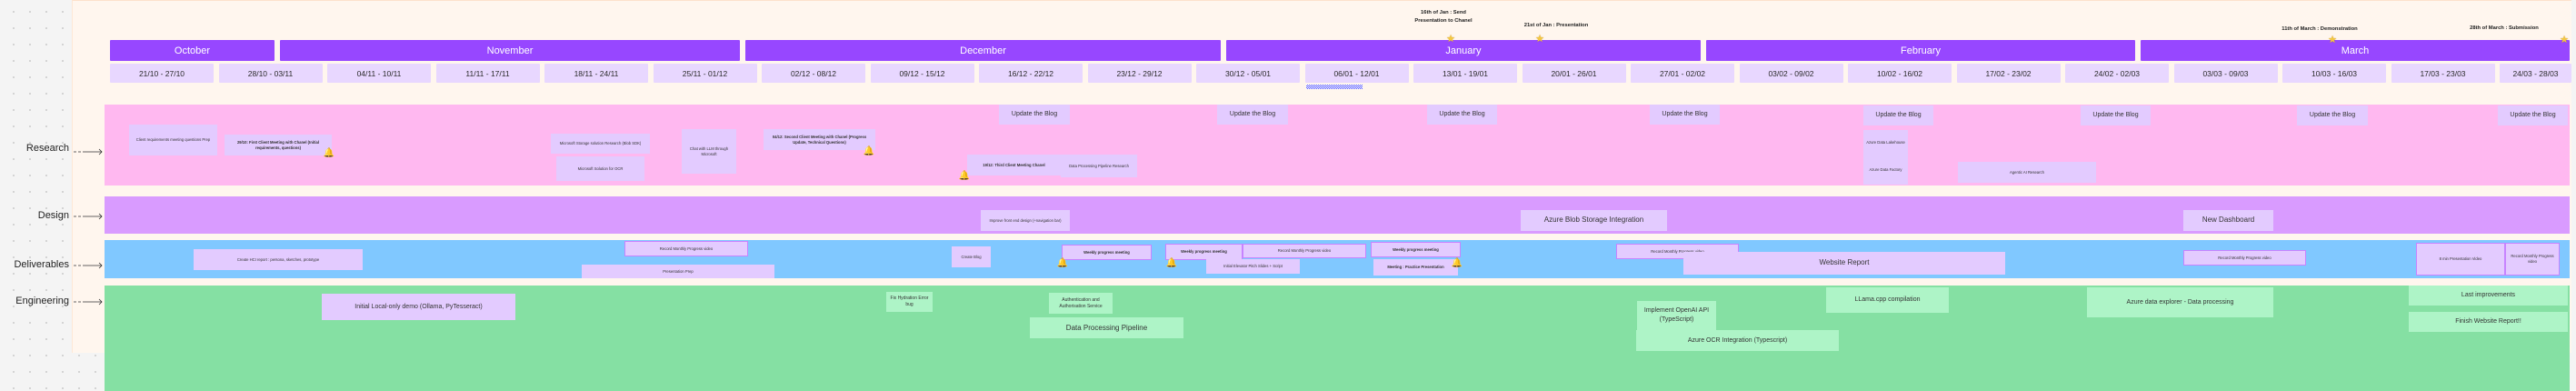  Describe the element at coordinates (1844, 263) in the screenshot. I see `sticky-note: Website Report` at that location.